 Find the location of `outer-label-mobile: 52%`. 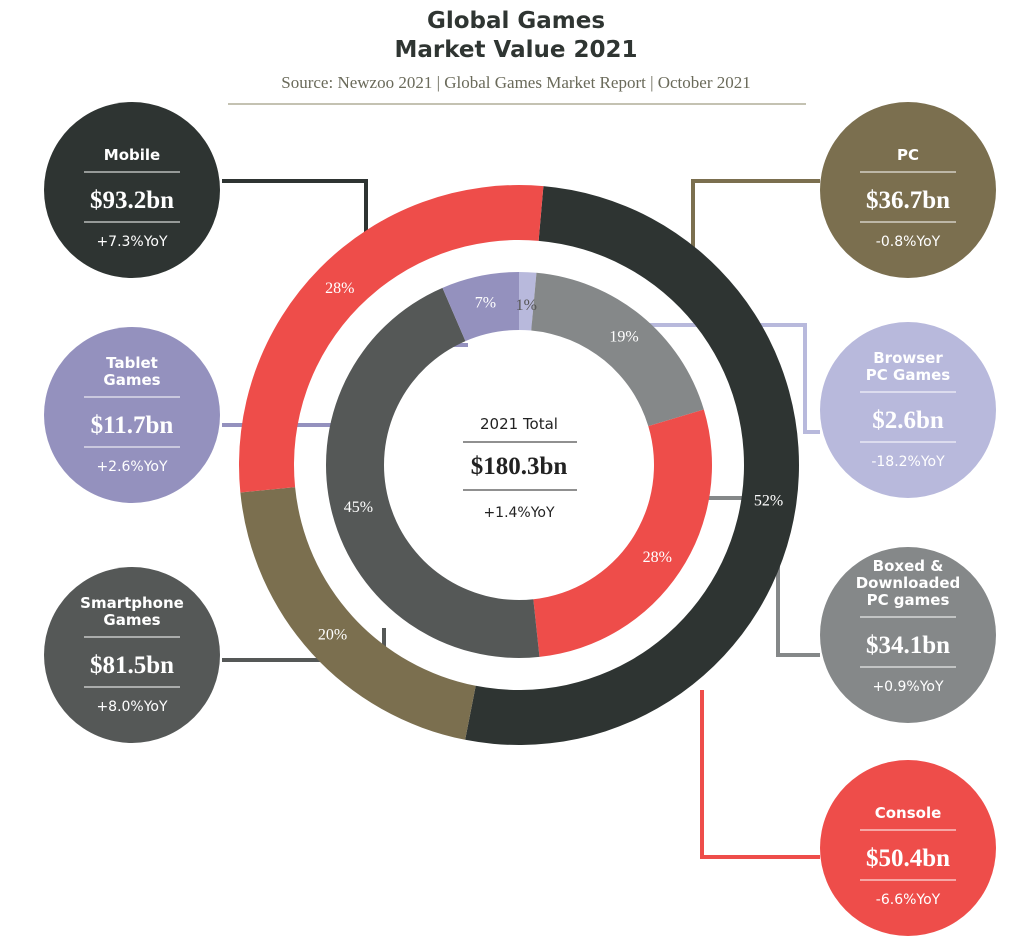

outer-label-mobile: 52% is located at coordinates (768, 500).